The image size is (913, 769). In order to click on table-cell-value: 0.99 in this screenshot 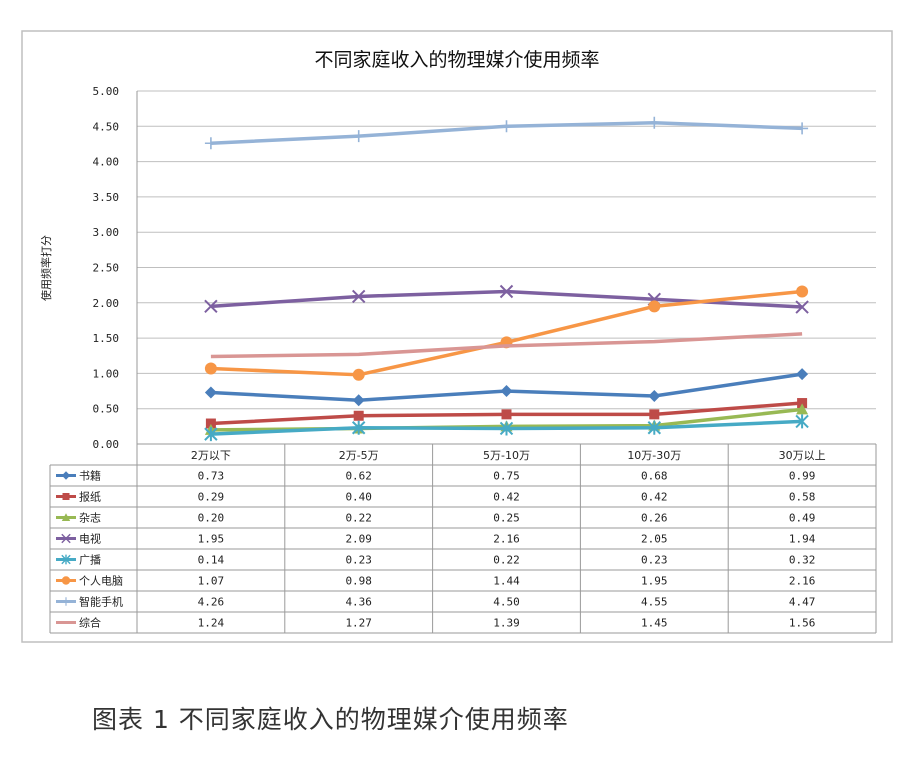, I will do `click(802, 476)`.